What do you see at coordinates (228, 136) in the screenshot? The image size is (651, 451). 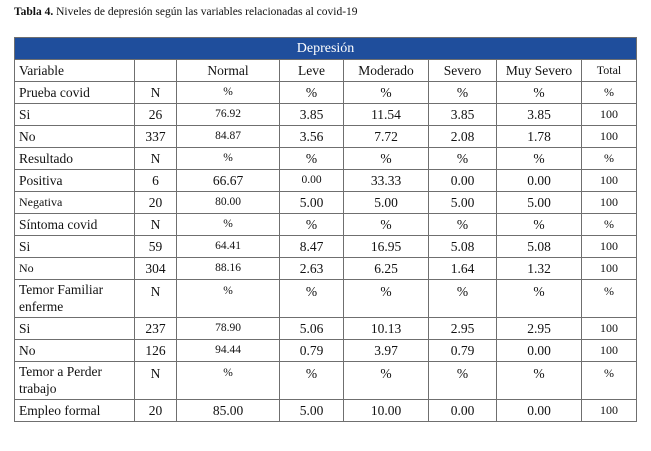 I see `table-cell: 84.87` at bounding box center [228, 136].